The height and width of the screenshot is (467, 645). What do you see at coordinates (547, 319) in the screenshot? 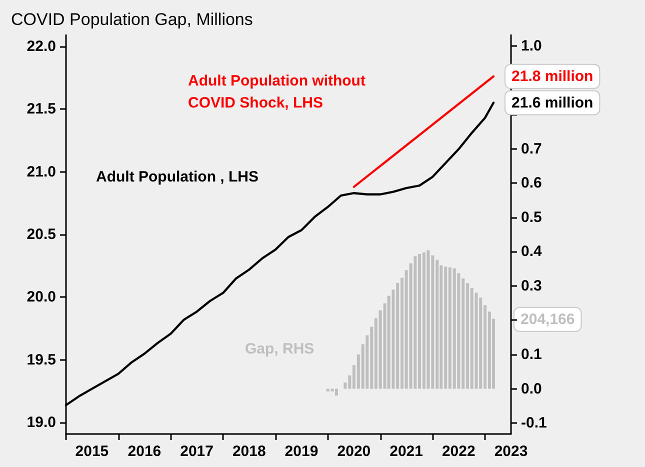
I see `text: 204,166` at bounding box center [547, 319].